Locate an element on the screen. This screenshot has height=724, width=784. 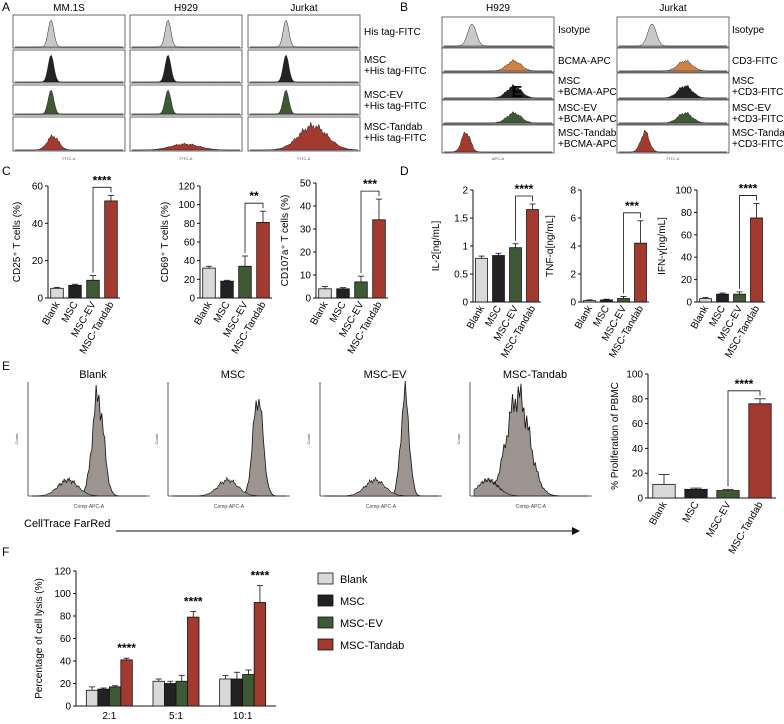
panel-label-e: E is located at coordinates (6, 366).